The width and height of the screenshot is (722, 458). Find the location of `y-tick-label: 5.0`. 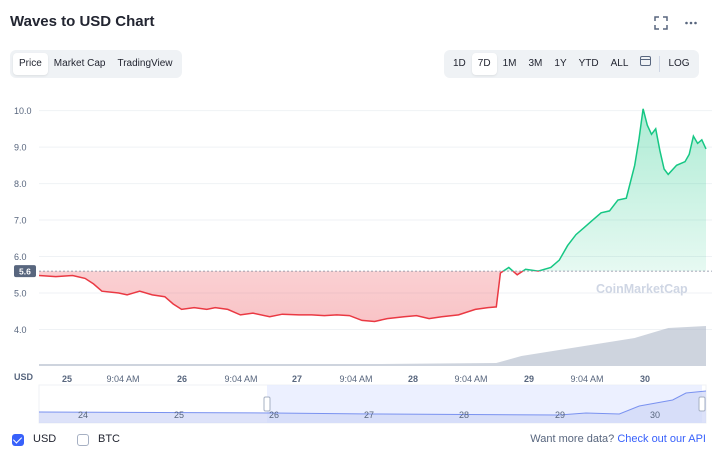

y-tick-label: 5.0 is located at coordinates (20, 294).